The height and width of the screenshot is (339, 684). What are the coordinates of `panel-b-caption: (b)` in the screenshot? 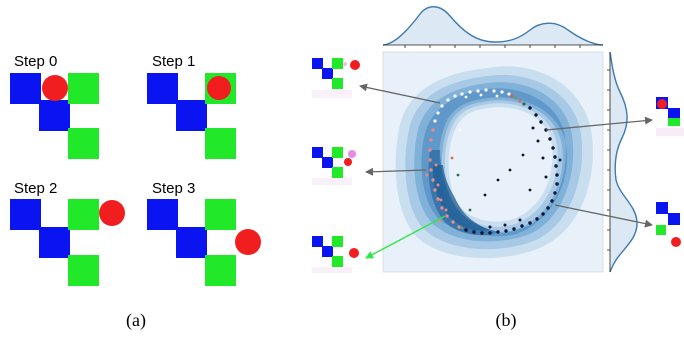 It's located at (506, 320).